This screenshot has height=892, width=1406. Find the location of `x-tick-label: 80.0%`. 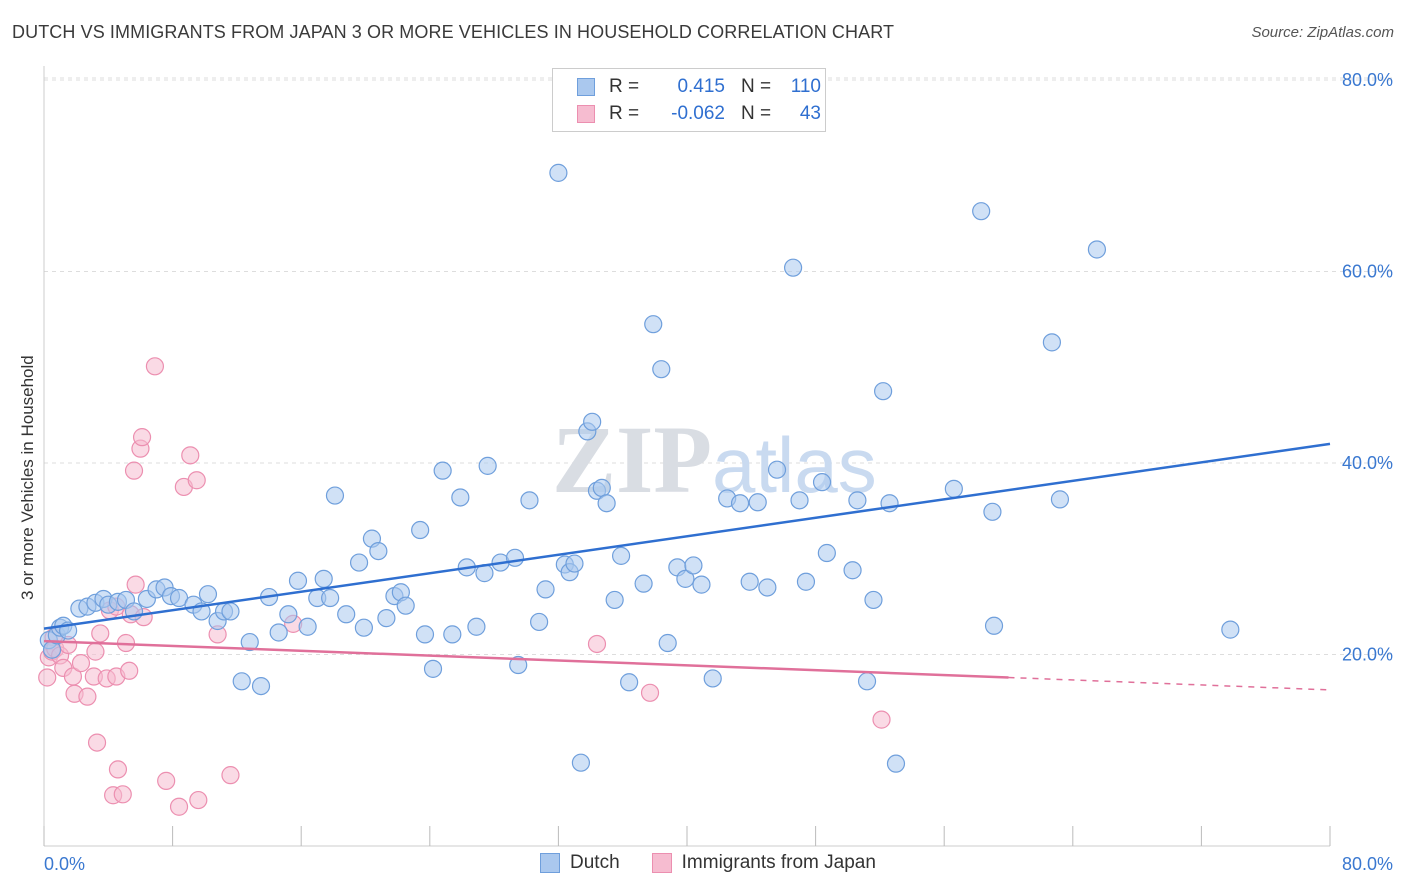

x-tick-label: 80.0% is located at coordinates (1367, 864).